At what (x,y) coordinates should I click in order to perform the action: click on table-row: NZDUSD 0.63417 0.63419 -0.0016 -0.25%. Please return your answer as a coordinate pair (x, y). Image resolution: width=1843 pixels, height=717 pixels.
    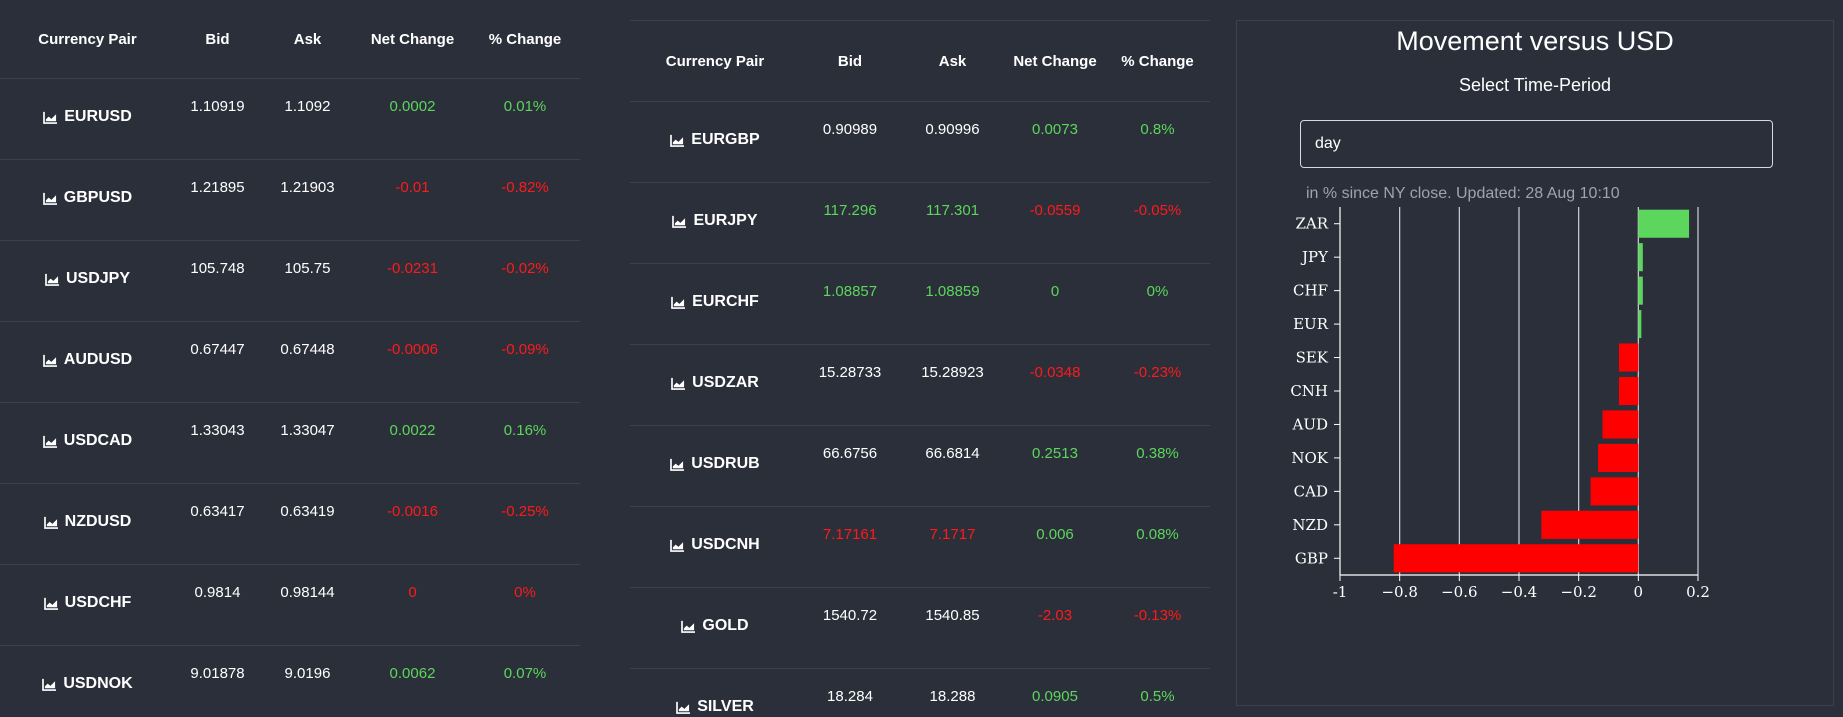
    Looking at the image, I should click on (290, 524).